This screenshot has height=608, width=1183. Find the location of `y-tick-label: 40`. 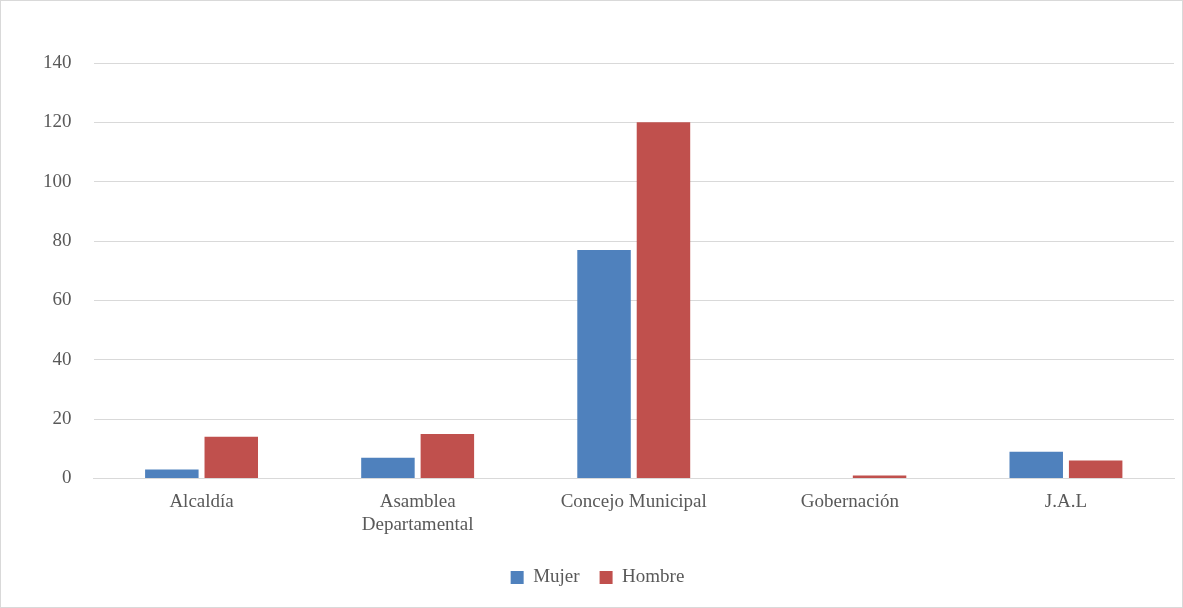

y-tick-label: 40 is located at coordinates (62, 358).